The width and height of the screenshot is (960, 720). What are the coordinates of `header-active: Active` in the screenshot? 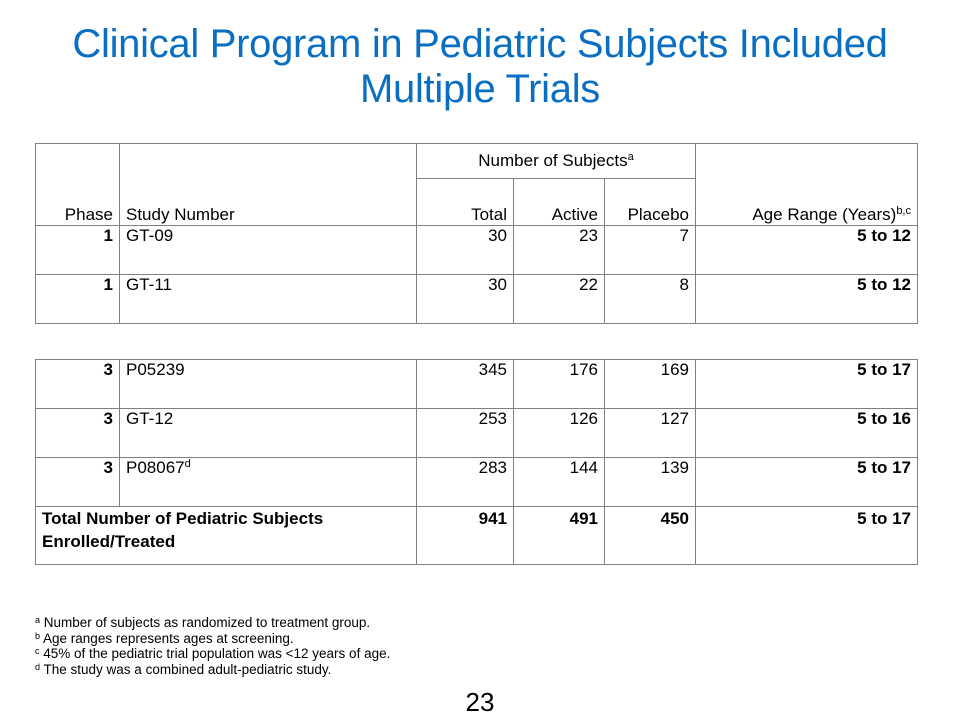 It's located at (559, 202).